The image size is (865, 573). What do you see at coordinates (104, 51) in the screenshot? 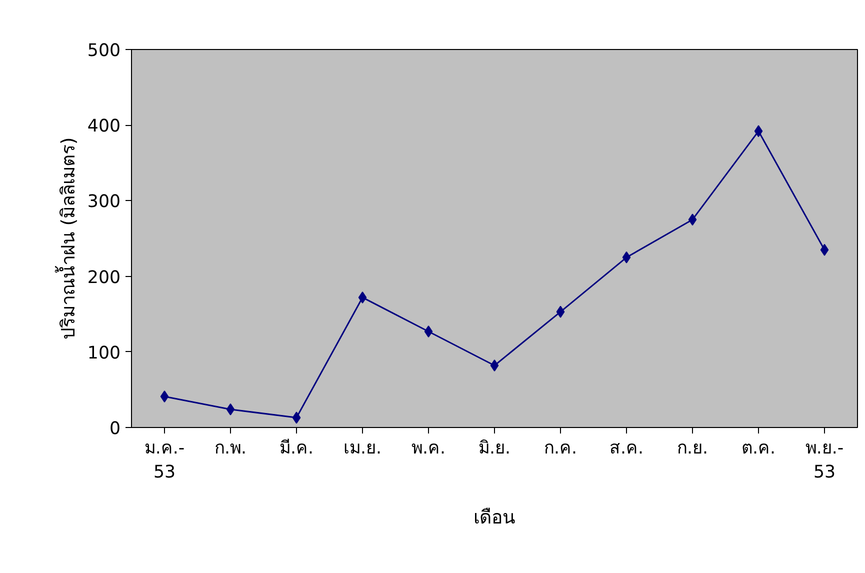
I see `y-tick-label: 500` at bounding box center [104, 51].